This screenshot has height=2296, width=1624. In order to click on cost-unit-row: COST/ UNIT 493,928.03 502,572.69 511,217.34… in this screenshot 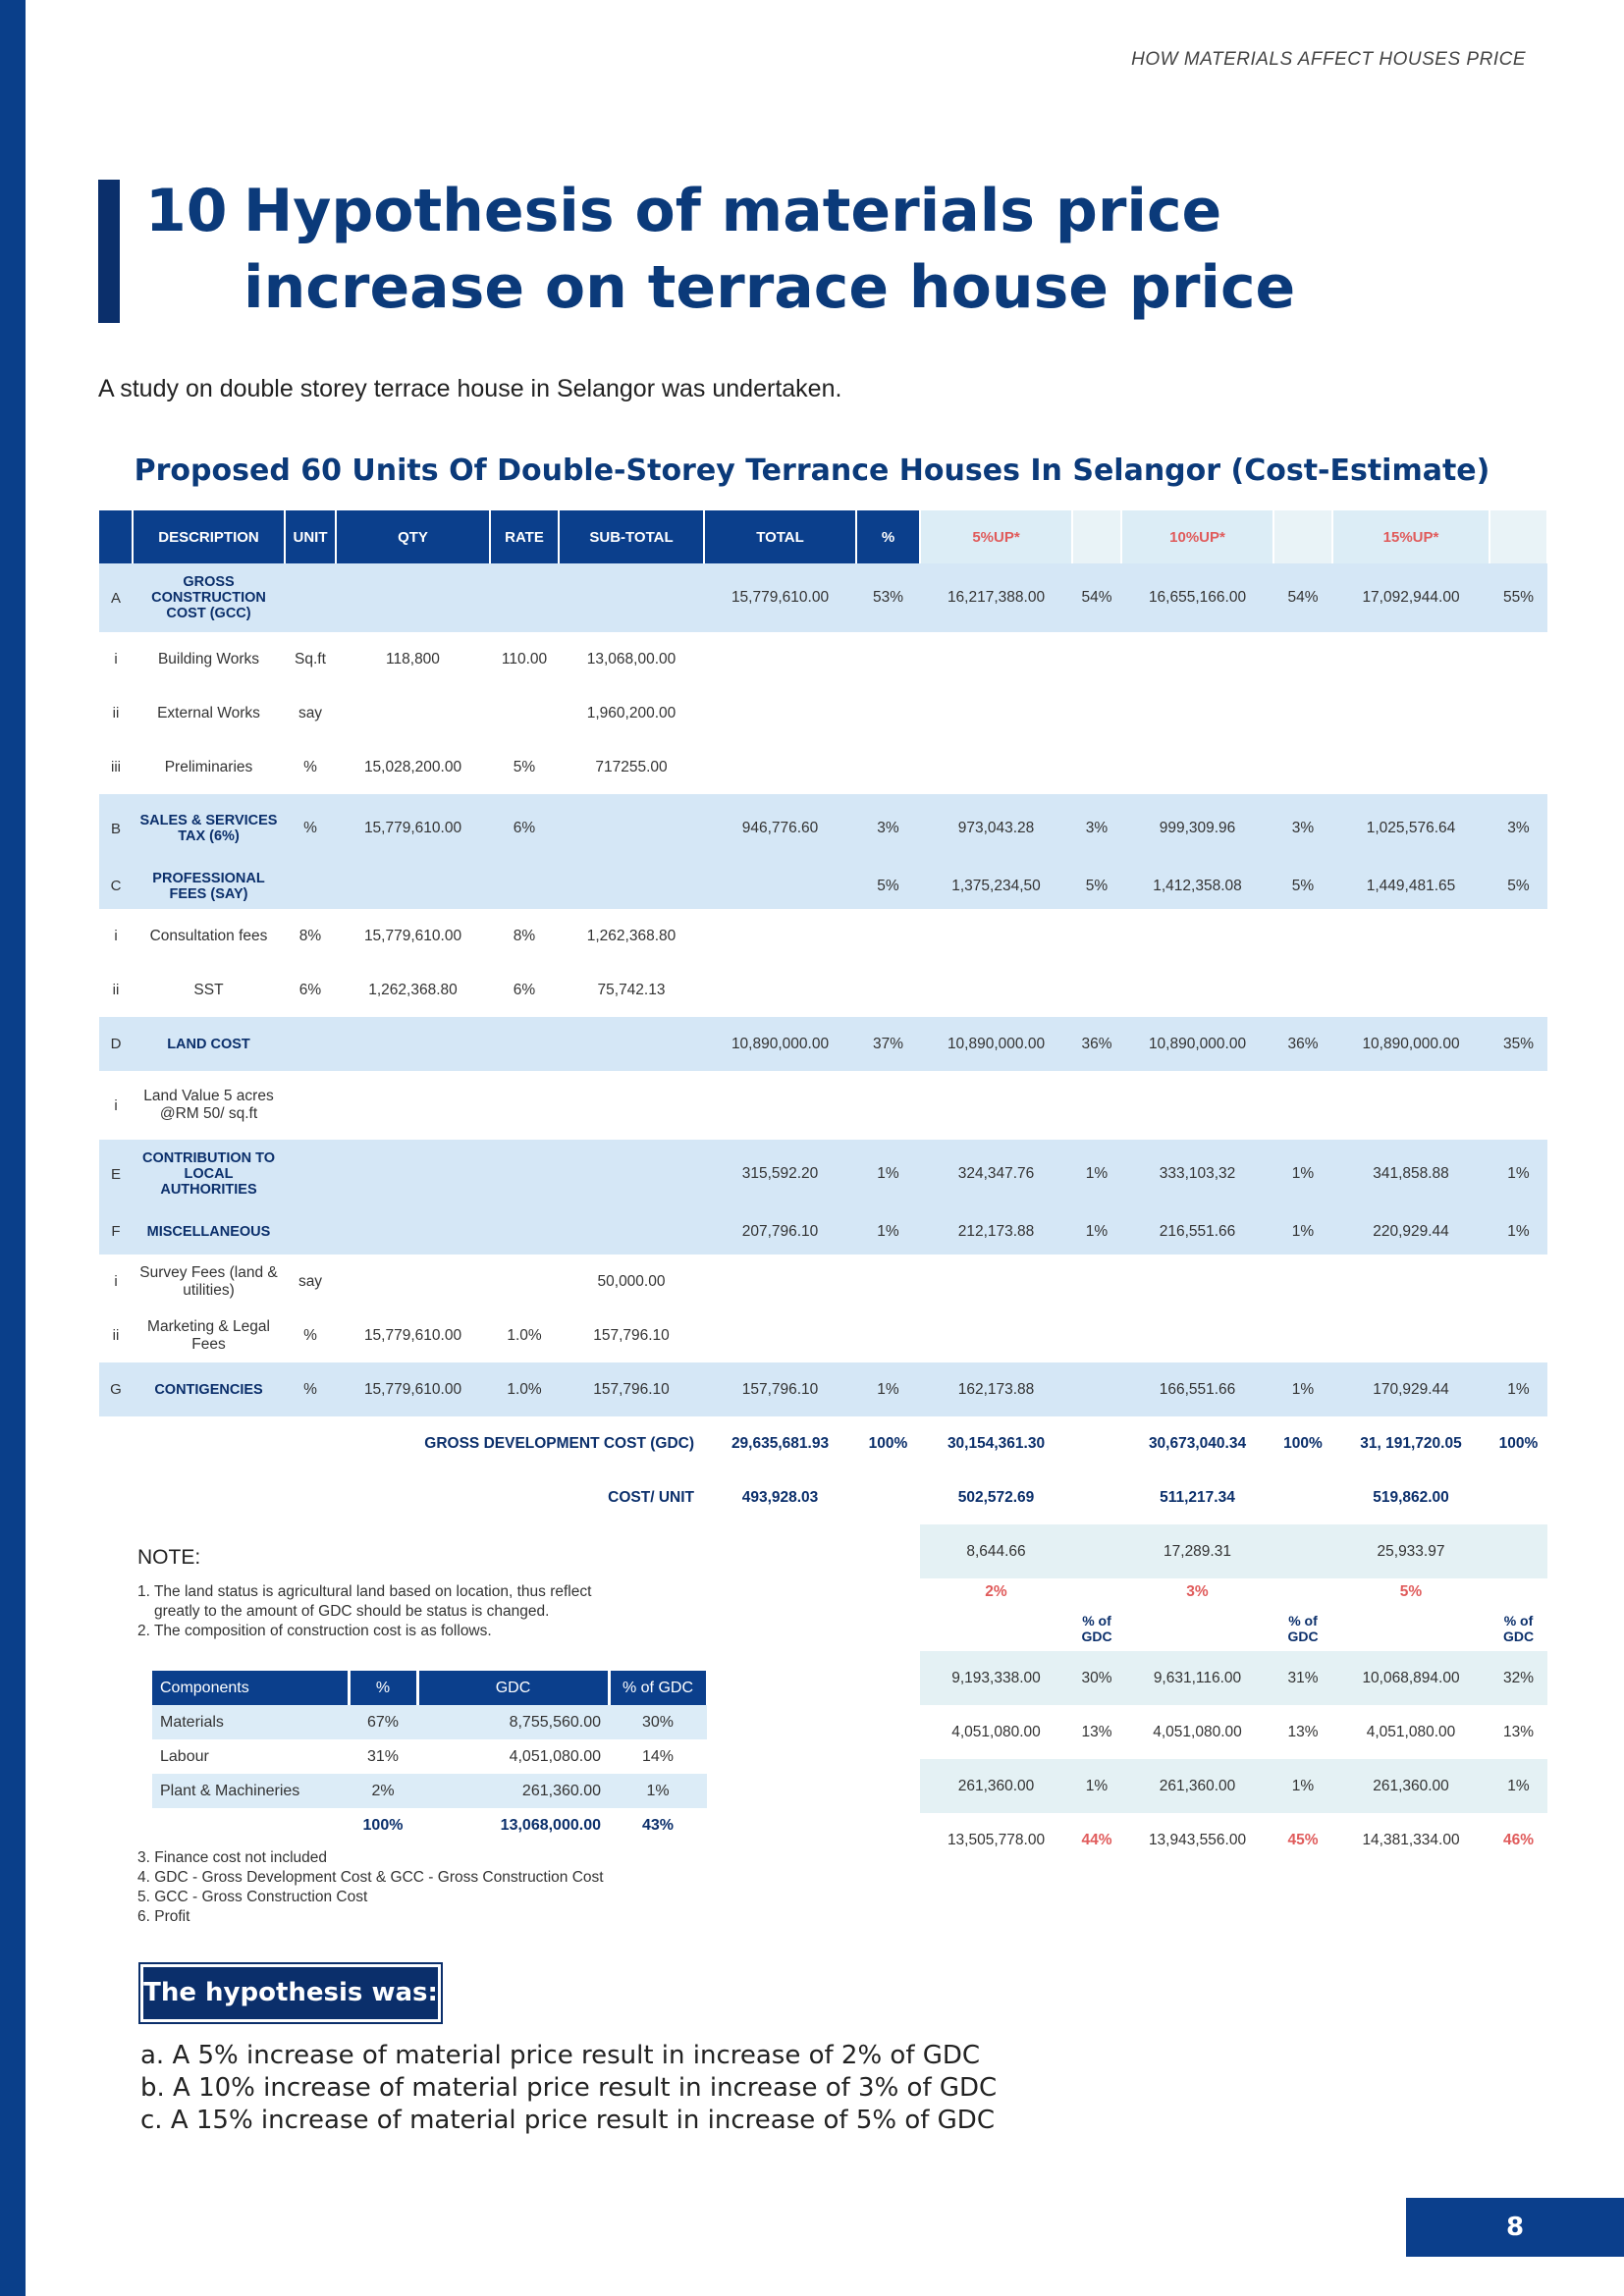, I will do `click(823, 1497)`.